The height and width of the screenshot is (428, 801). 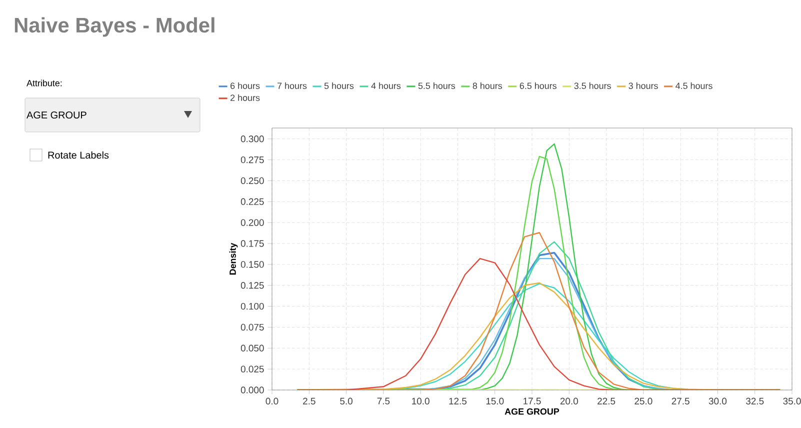 I want to click on y-tick-label: 0.125, so click(x=252, y=285).